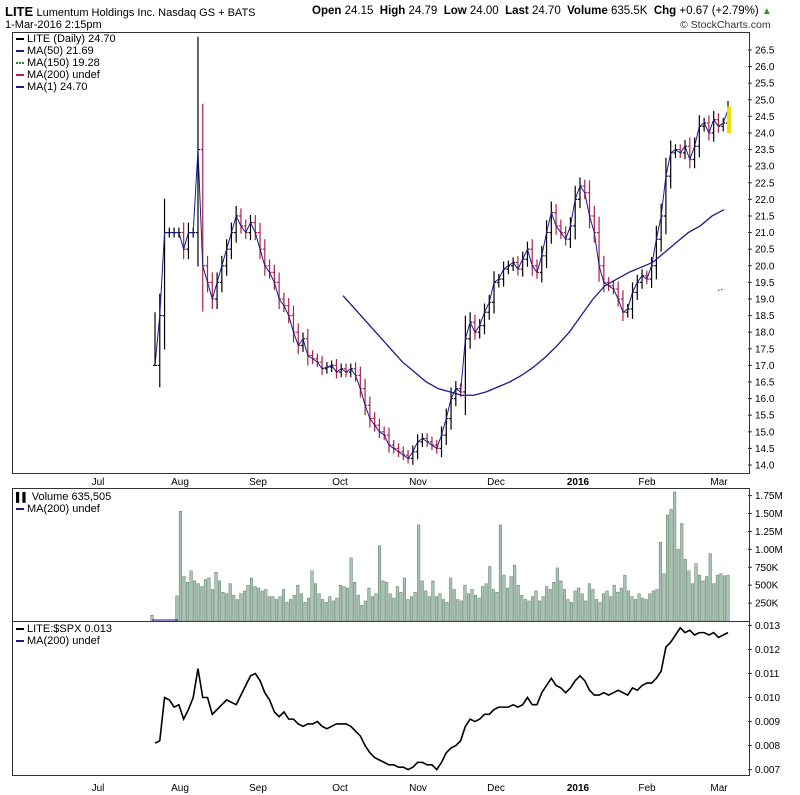 The height and width of the screenshot is (795, 800). What do you see at coordinates (769, 550) in the screenshot?
I see `volume-y-tick-label: 1.00M` at bounding box center [769, 550].